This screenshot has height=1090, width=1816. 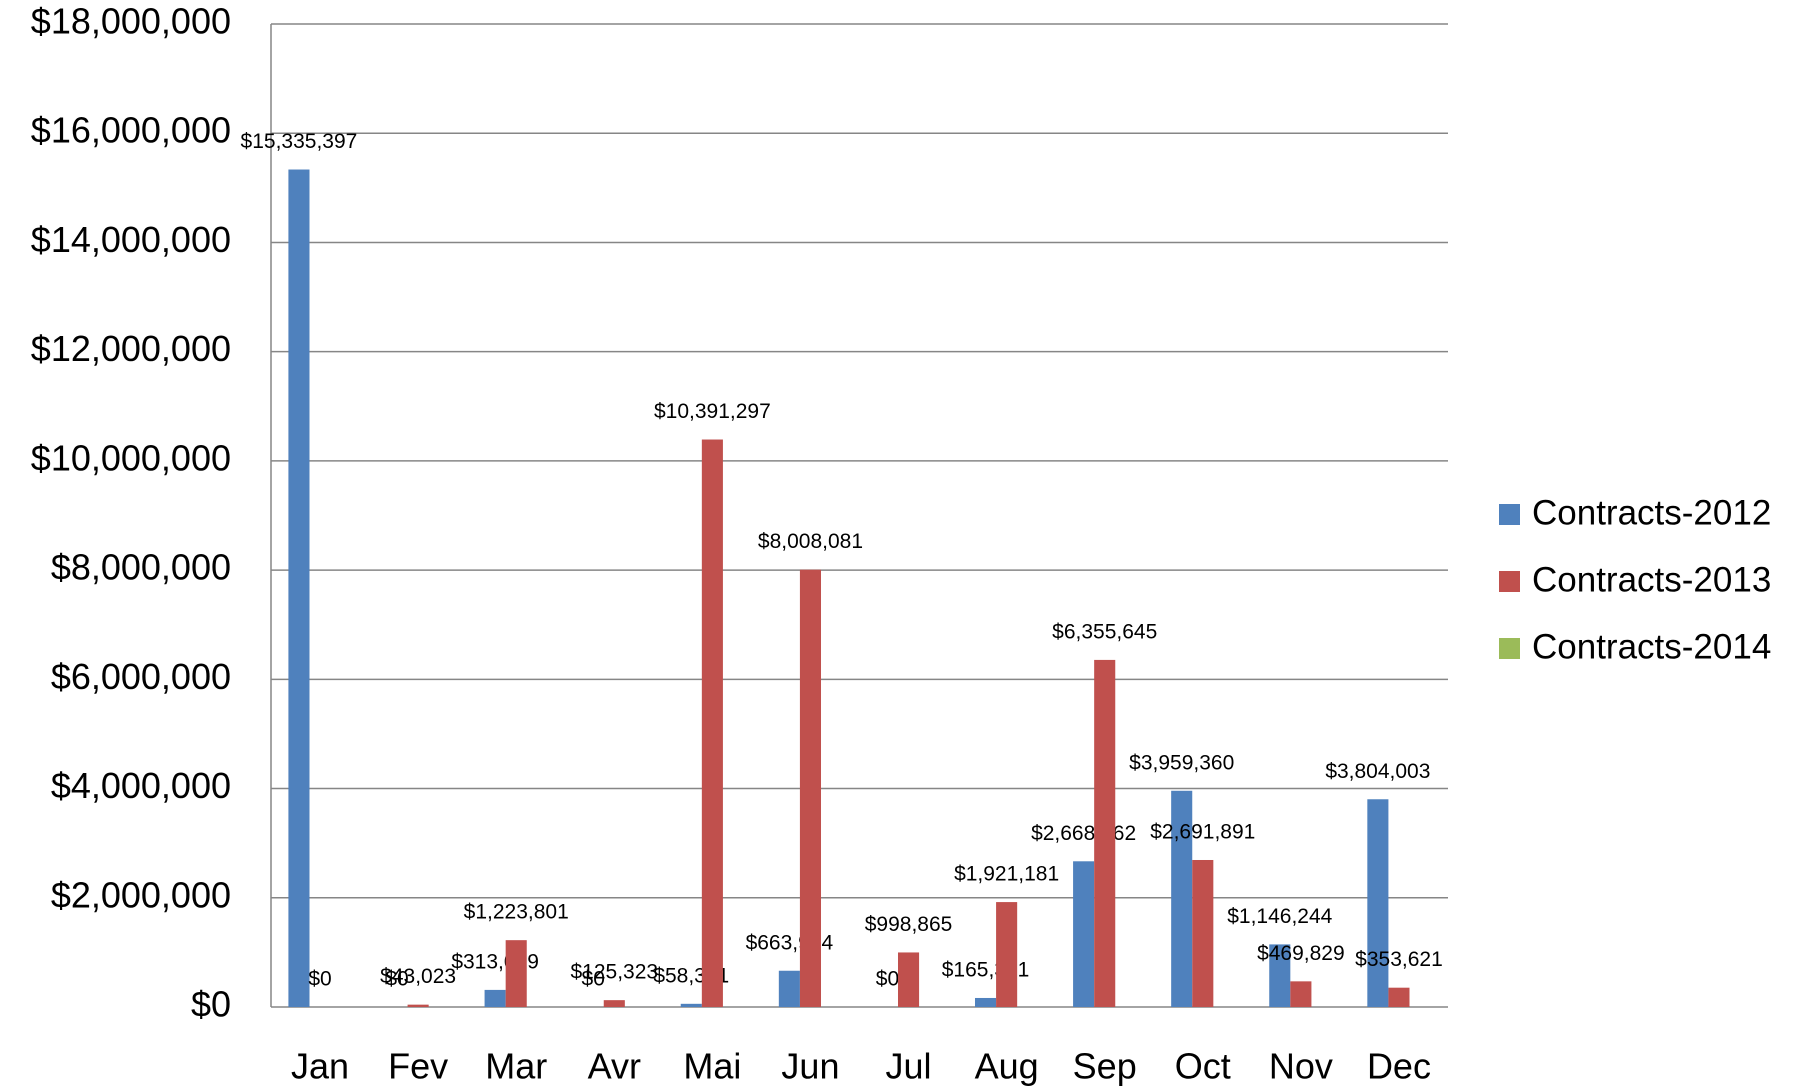 I want to click on x-tick-label: Sep, so click(x=1105, y=1066).